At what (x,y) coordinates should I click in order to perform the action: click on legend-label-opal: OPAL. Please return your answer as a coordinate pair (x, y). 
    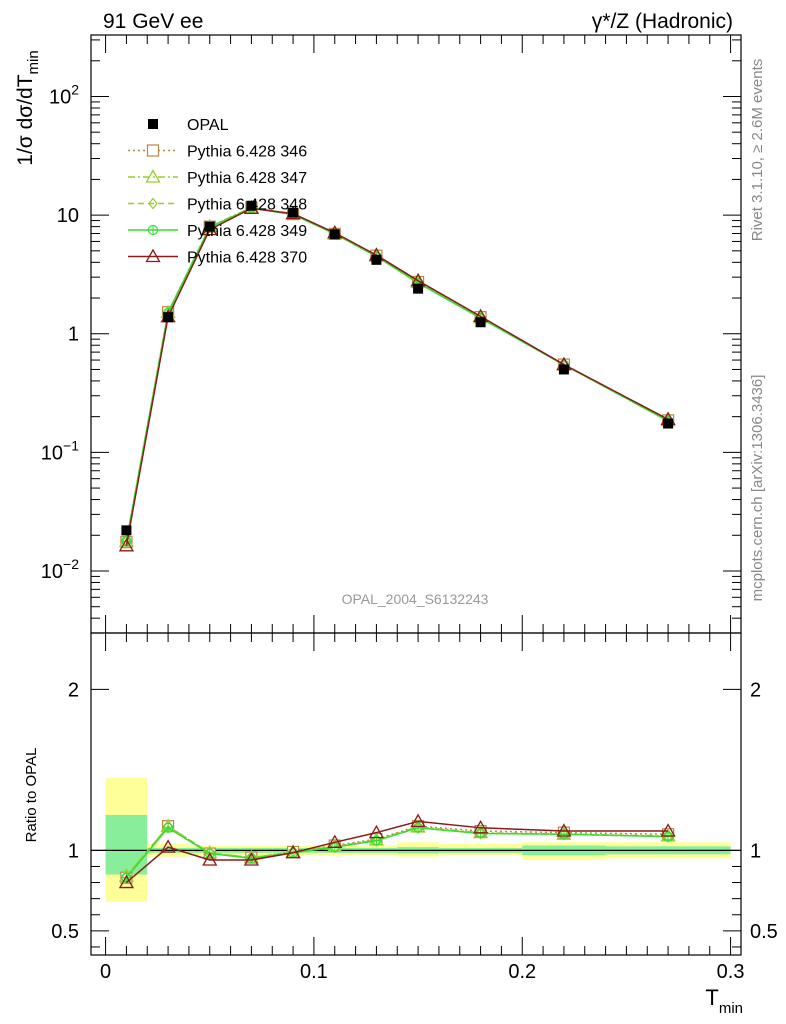
    Looking at the image, I should click on (208, 125).